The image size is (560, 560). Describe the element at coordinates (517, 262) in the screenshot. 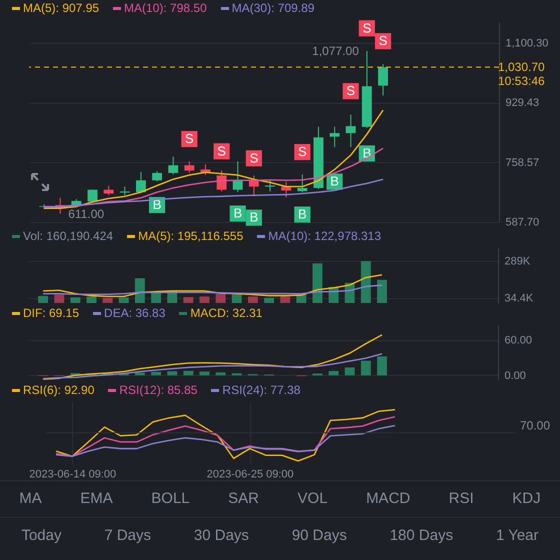

I see `y-tick-label: 289K` at that location.